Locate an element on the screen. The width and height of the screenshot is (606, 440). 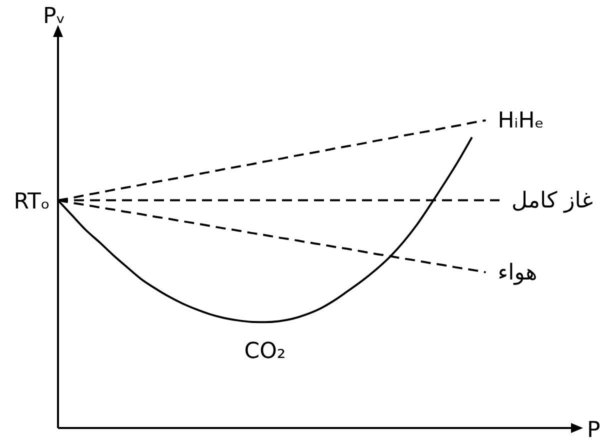
series-label: غاز كامل is located at coordinates (553, 201).